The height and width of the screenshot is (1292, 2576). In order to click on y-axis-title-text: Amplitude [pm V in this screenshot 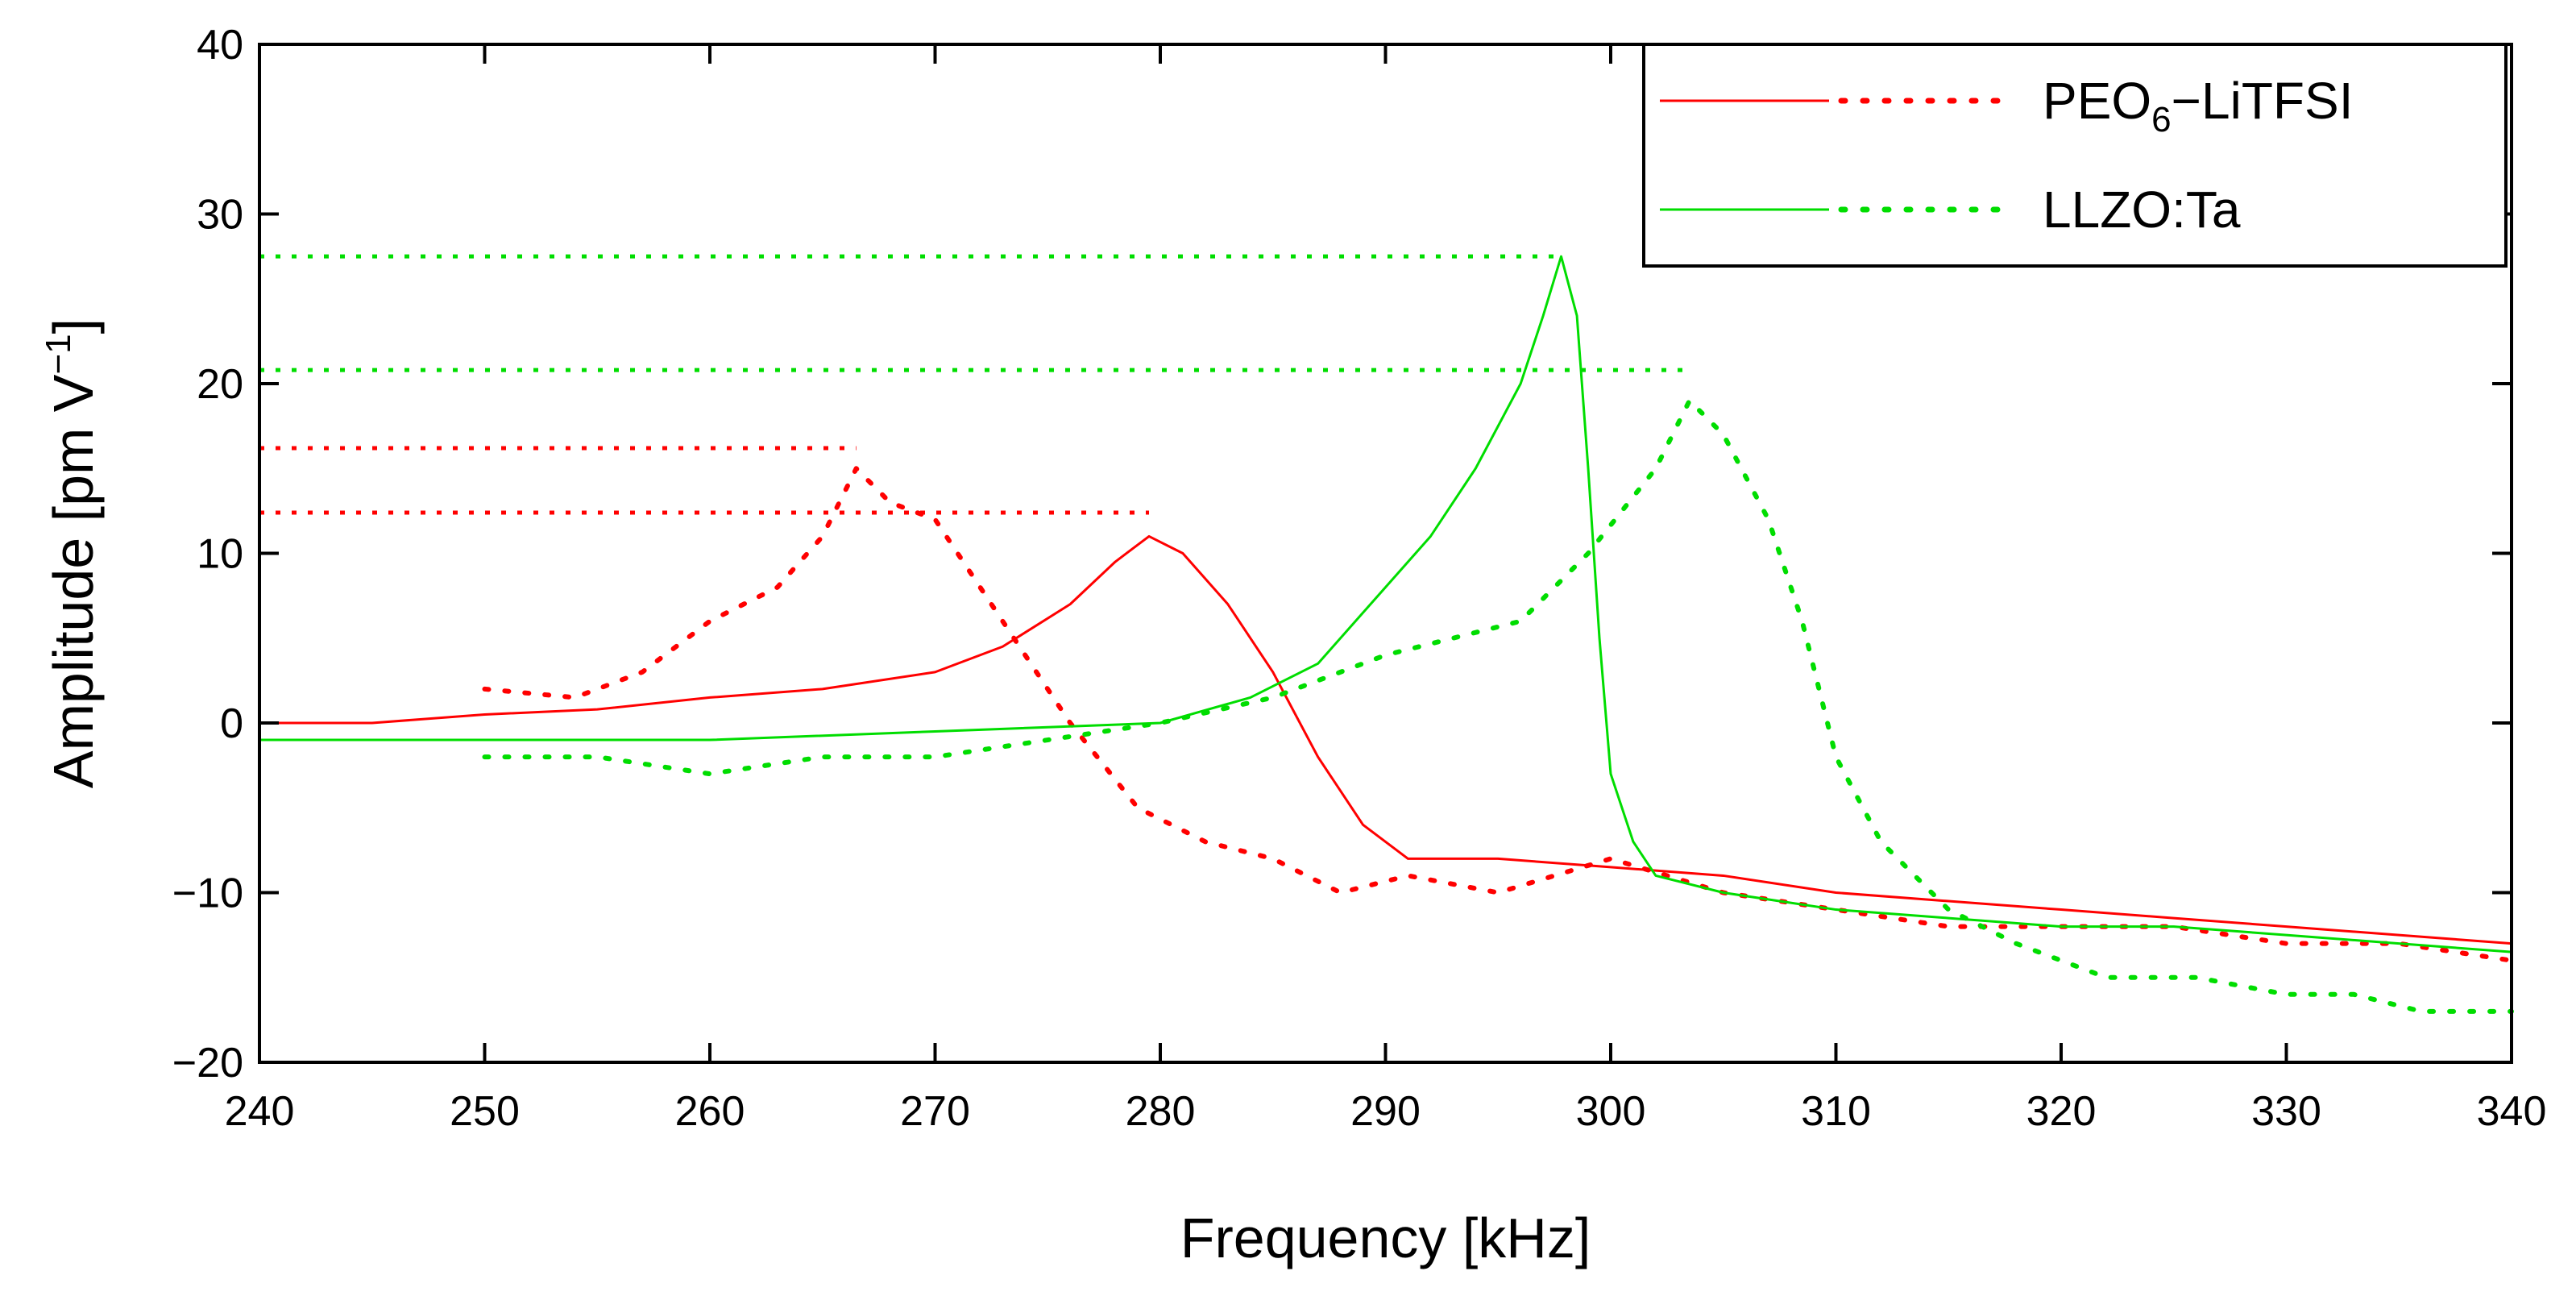, I will do `click(73, 581)`.